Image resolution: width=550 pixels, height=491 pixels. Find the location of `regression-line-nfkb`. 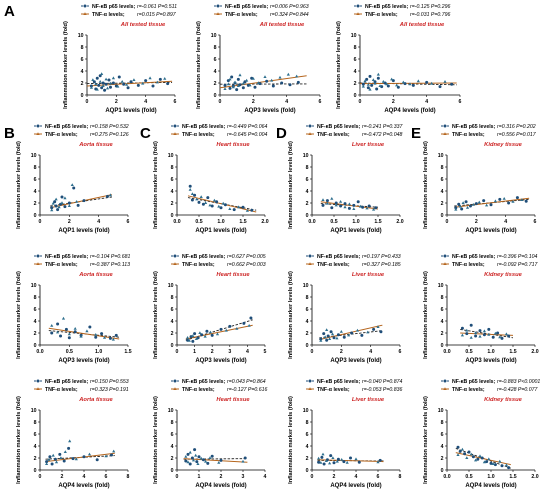

regression-line-nfkb is located at coordinates (219, 330).